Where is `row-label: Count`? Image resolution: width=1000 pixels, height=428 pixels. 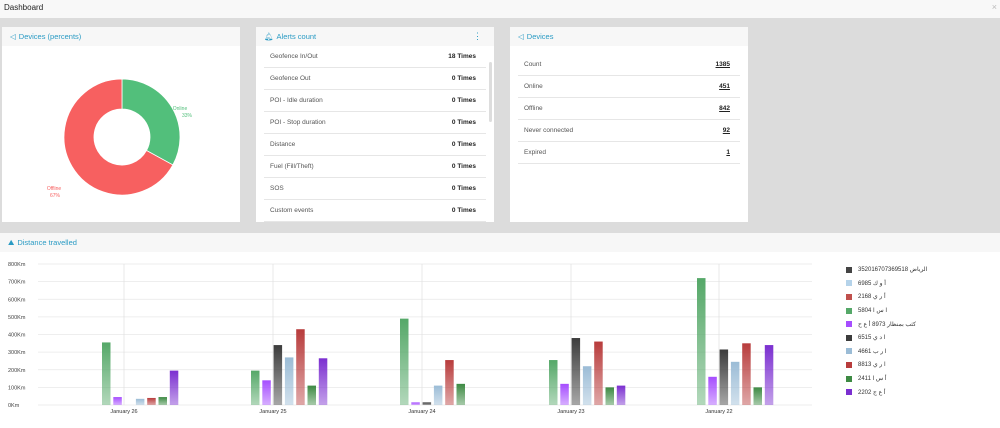 row-label: Count is located at coordinates (533, 64).